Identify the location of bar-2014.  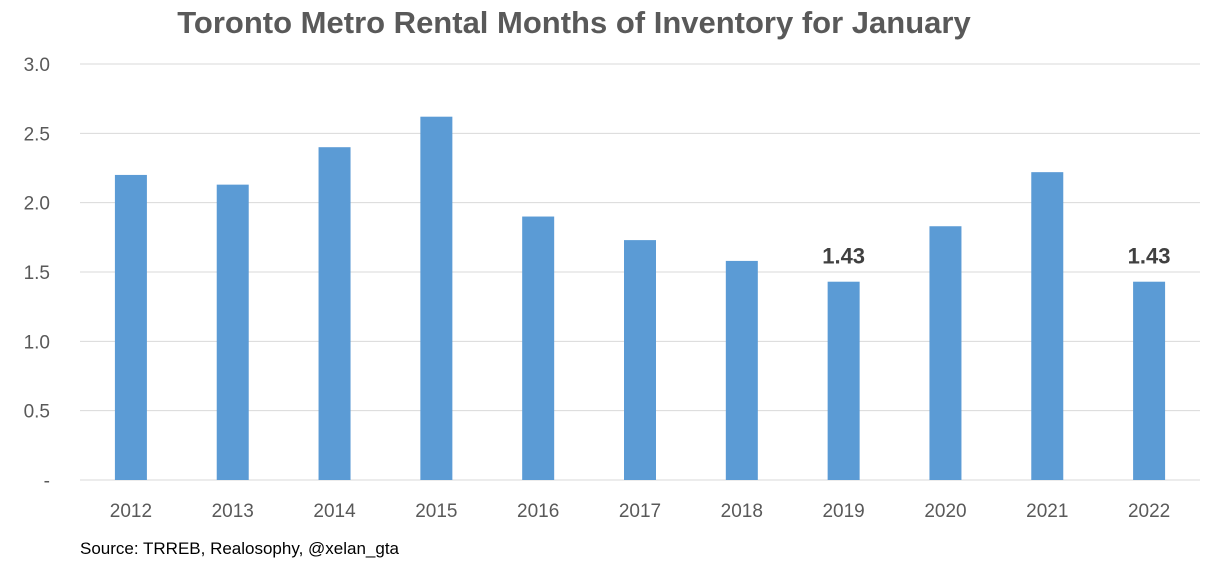
(334, 313).